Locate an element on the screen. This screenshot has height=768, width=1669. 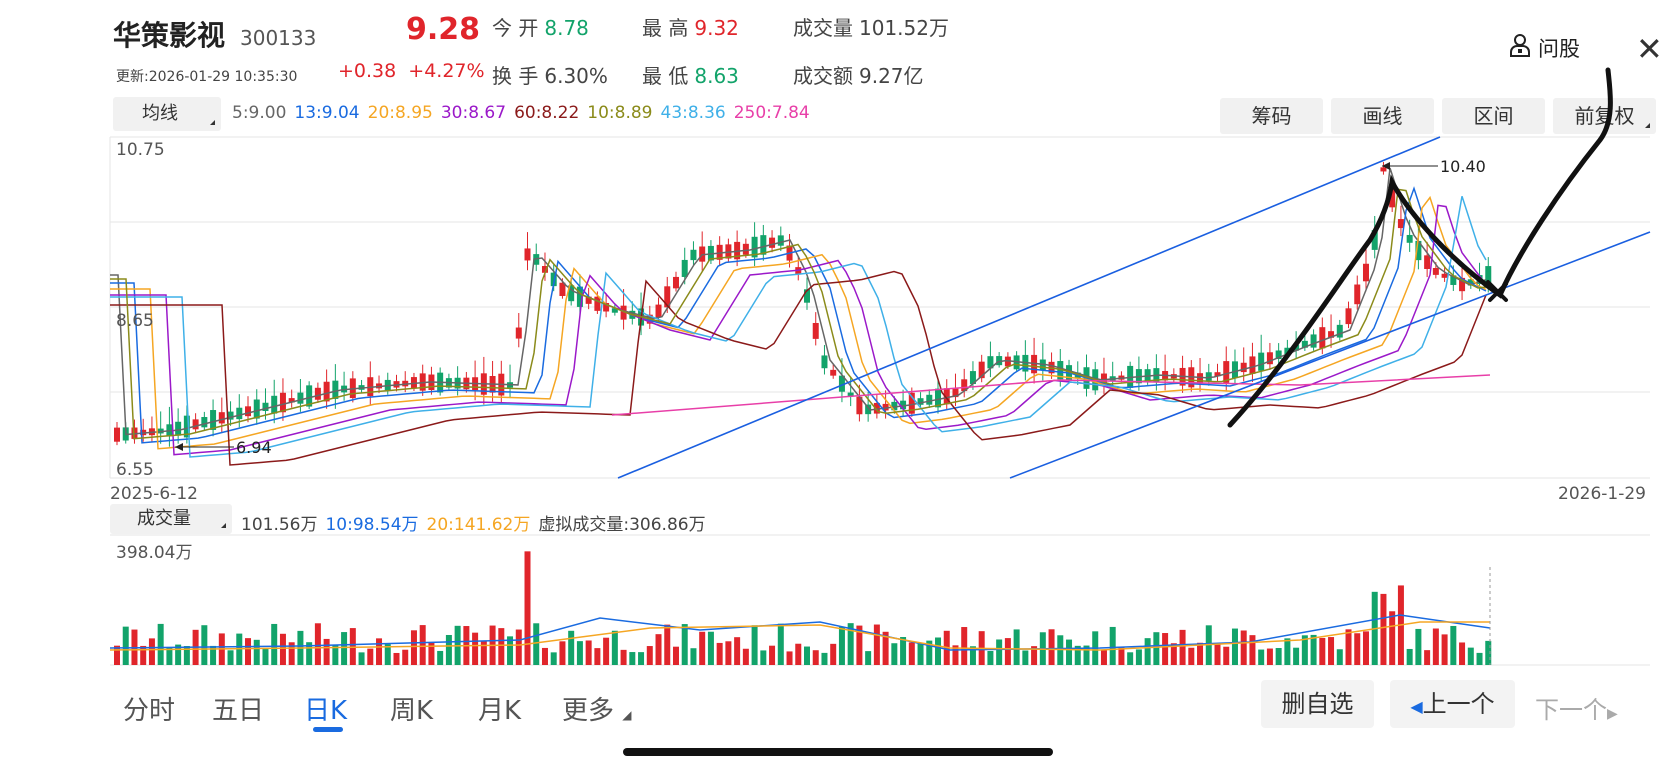
close-icon: ✕ is located at coordinates (1649, 49).